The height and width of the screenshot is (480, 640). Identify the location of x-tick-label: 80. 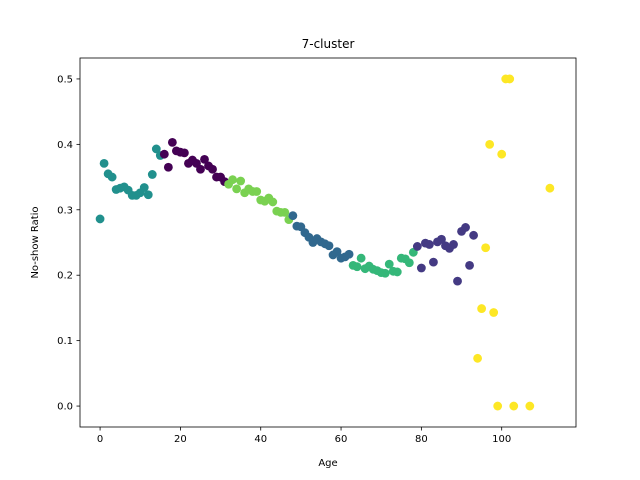
(421, 439).